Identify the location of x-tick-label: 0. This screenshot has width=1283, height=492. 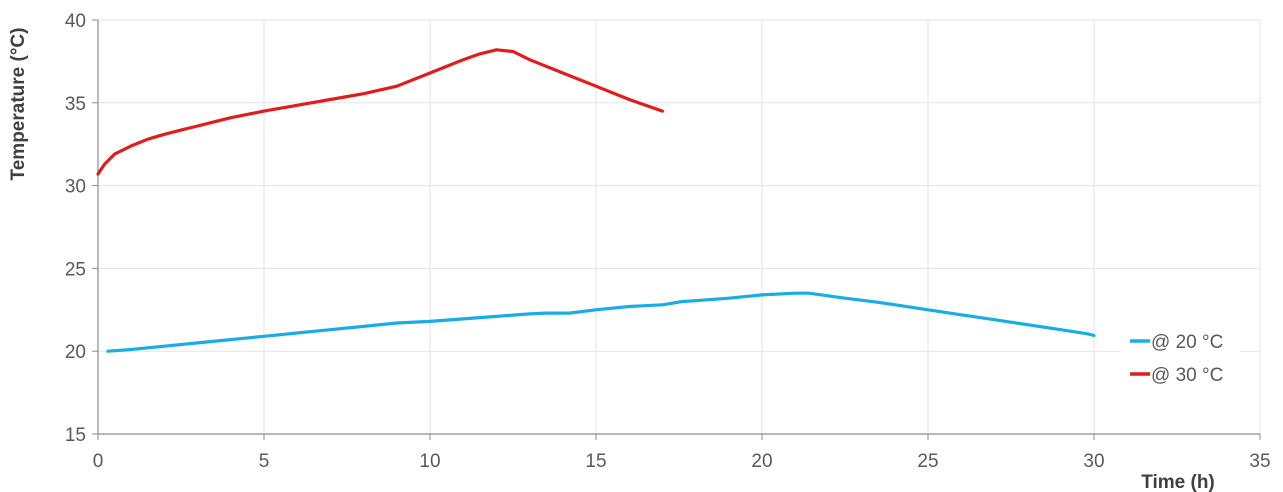
(98, 461).